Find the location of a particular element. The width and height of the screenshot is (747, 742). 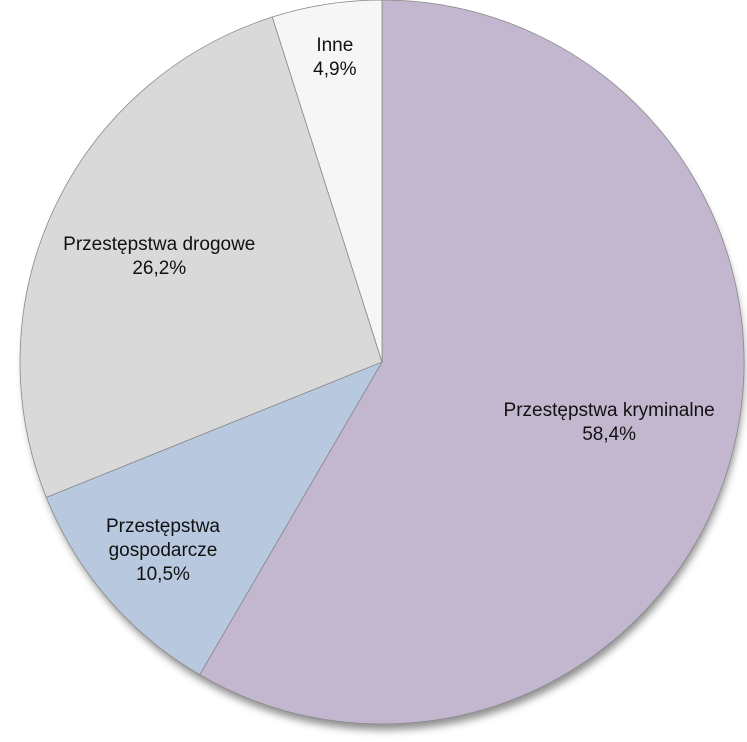

slice-name: Przestępstwa gospodarcze is located at coordinates (162, 539).